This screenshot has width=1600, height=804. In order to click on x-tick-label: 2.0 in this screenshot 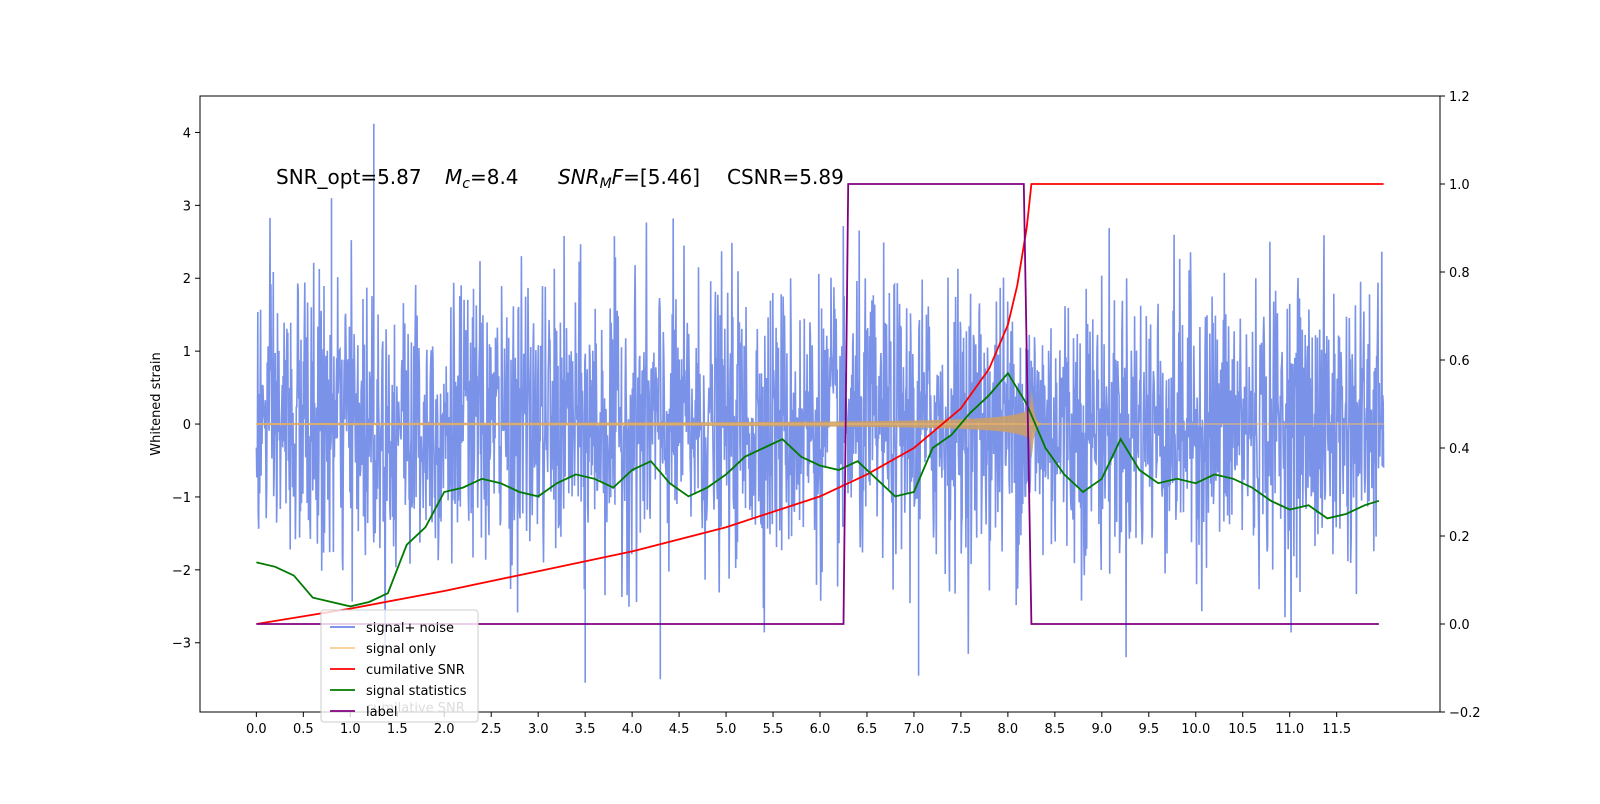, I will do `click(444, 729)`.